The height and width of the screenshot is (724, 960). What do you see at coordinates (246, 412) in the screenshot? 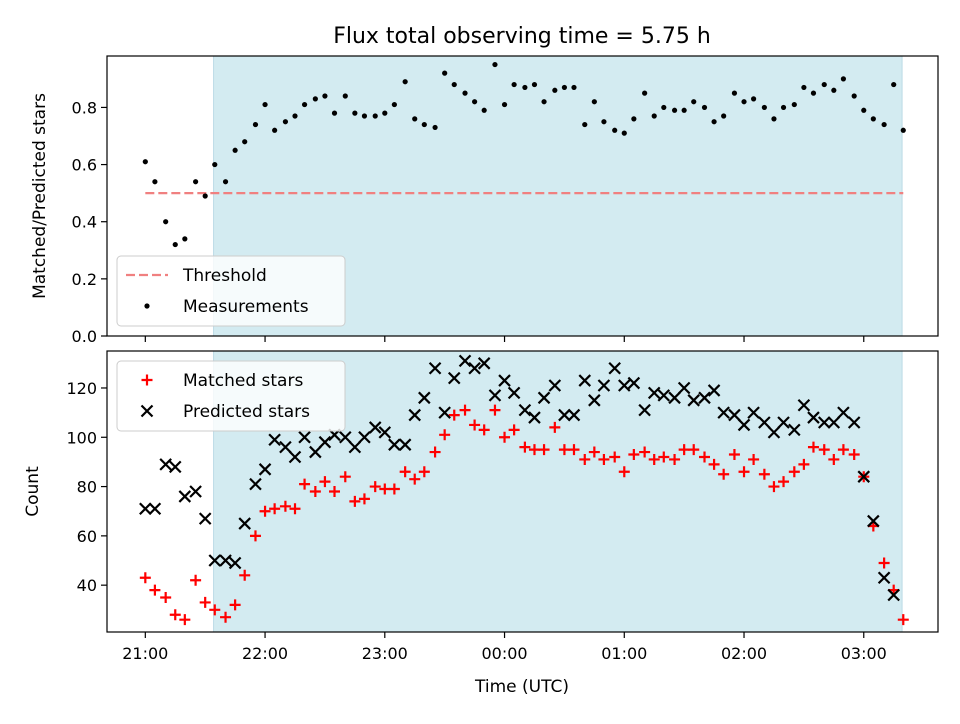
I see `legend-label: Predicted stars` at bounding box center [246, 412].